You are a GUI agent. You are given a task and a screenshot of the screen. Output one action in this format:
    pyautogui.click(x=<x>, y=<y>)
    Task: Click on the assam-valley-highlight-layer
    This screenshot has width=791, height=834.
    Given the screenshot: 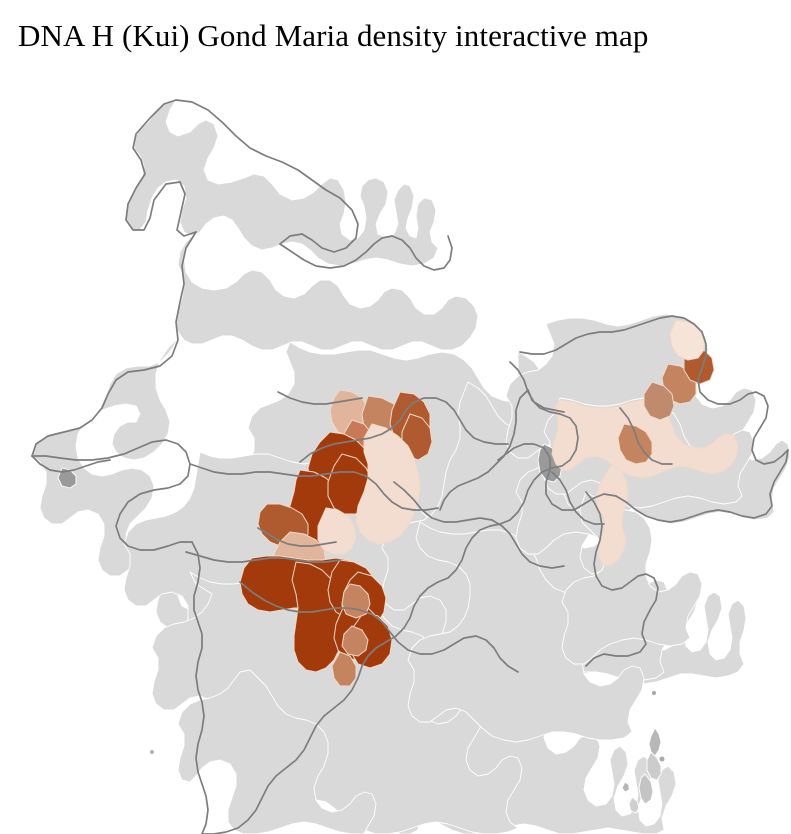 What is the action you would take?
    pyautogui.click(x=645, y=443)
    